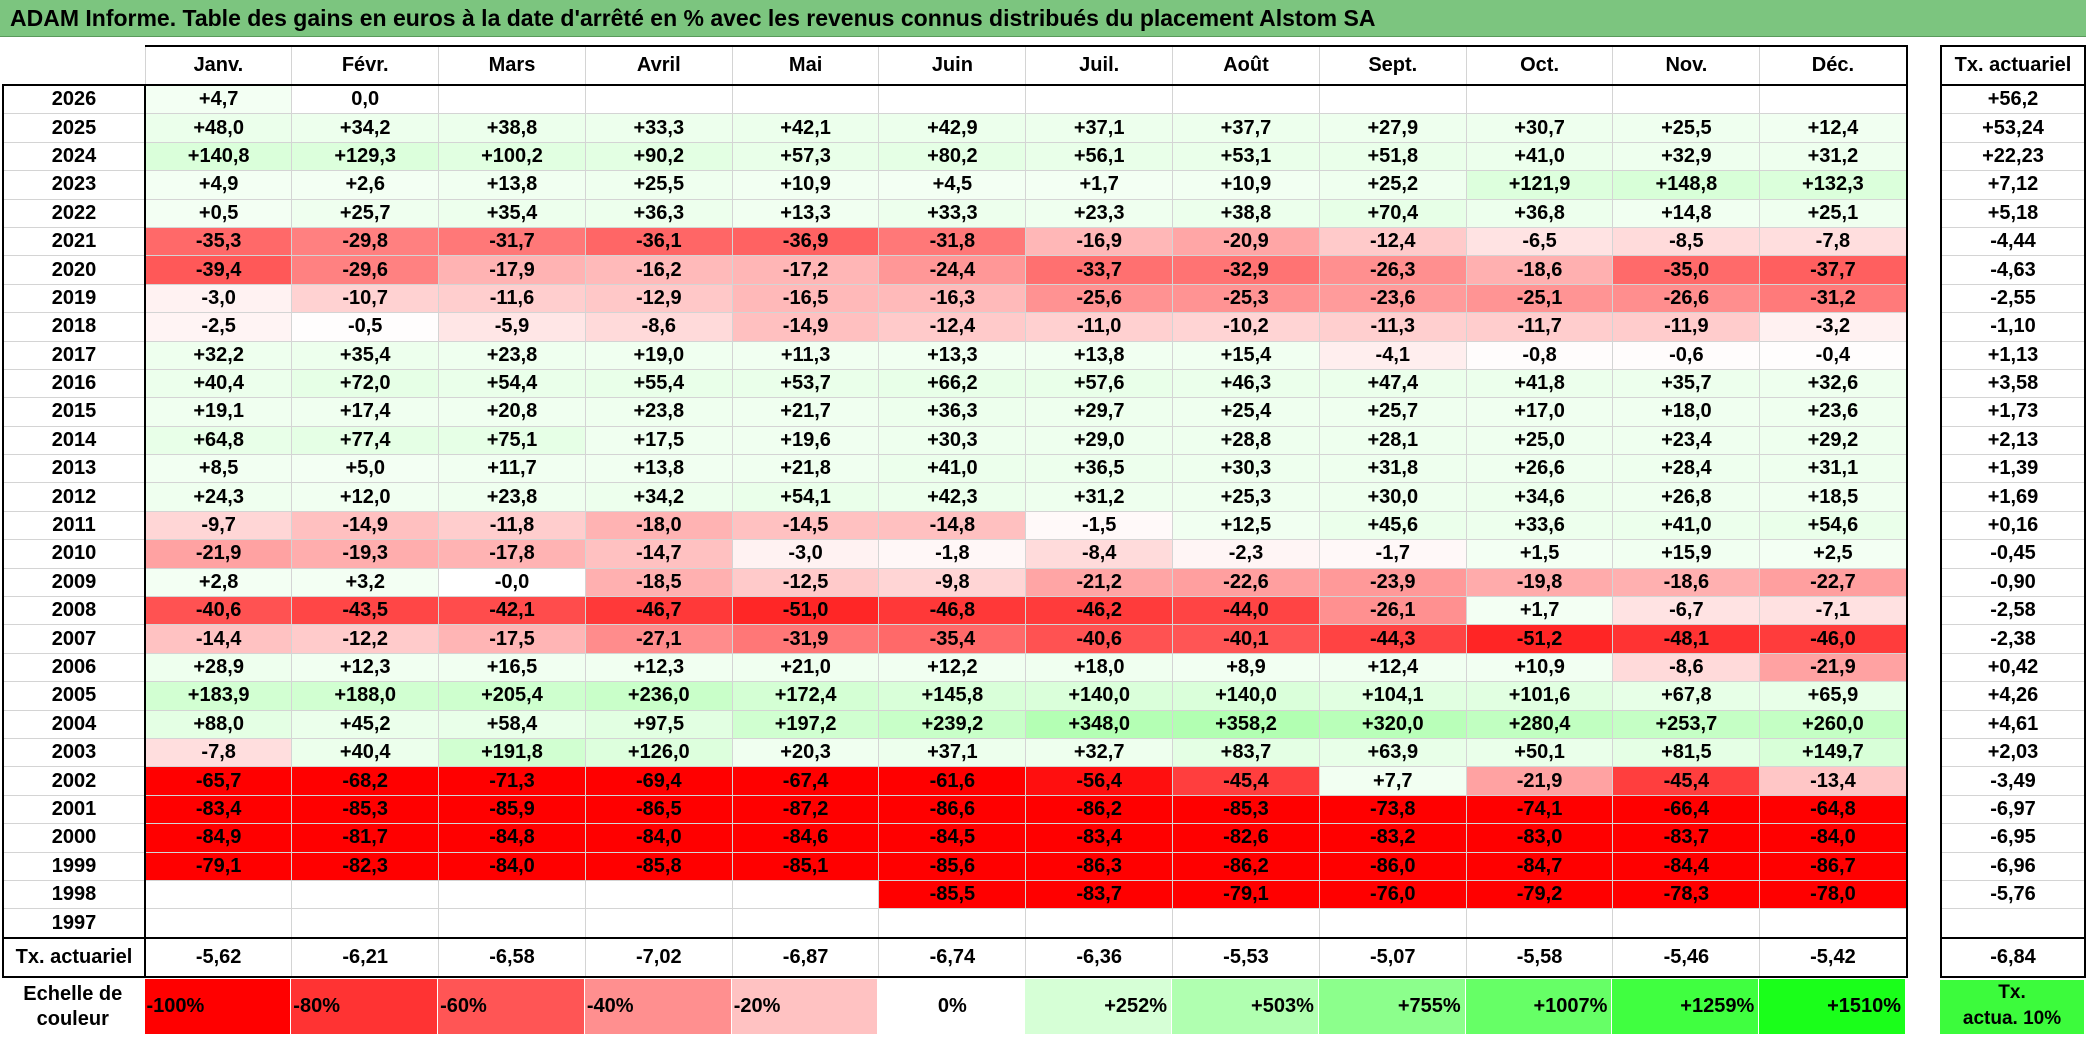  Describe the element at coordinates (74, 781) in the screenshot. I see `year-label: 2002` at that location.